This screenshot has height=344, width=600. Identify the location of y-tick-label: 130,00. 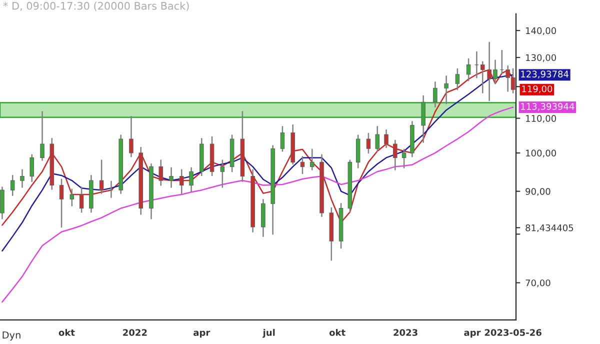
(541, 58).